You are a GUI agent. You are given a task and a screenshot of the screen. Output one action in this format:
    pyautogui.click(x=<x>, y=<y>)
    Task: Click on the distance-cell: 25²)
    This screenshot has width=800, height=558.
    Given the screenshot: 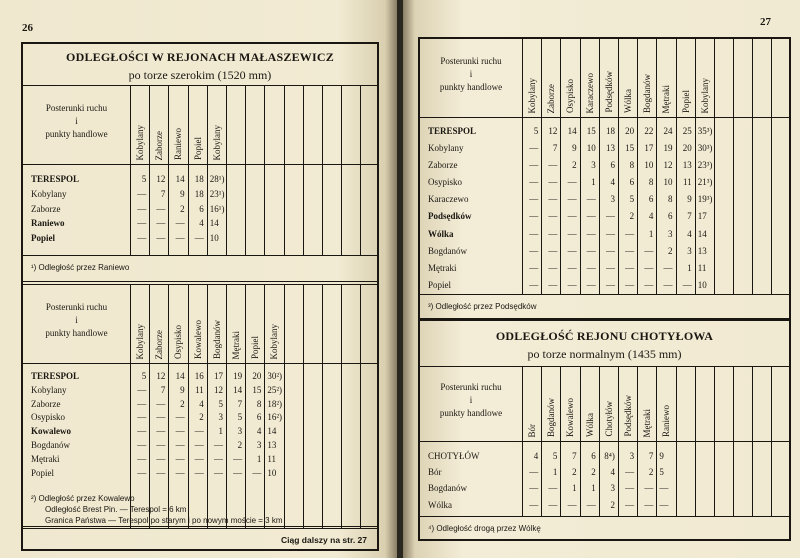 What is the action you would take?
    pyautogui.click(x=275, y=389)
    